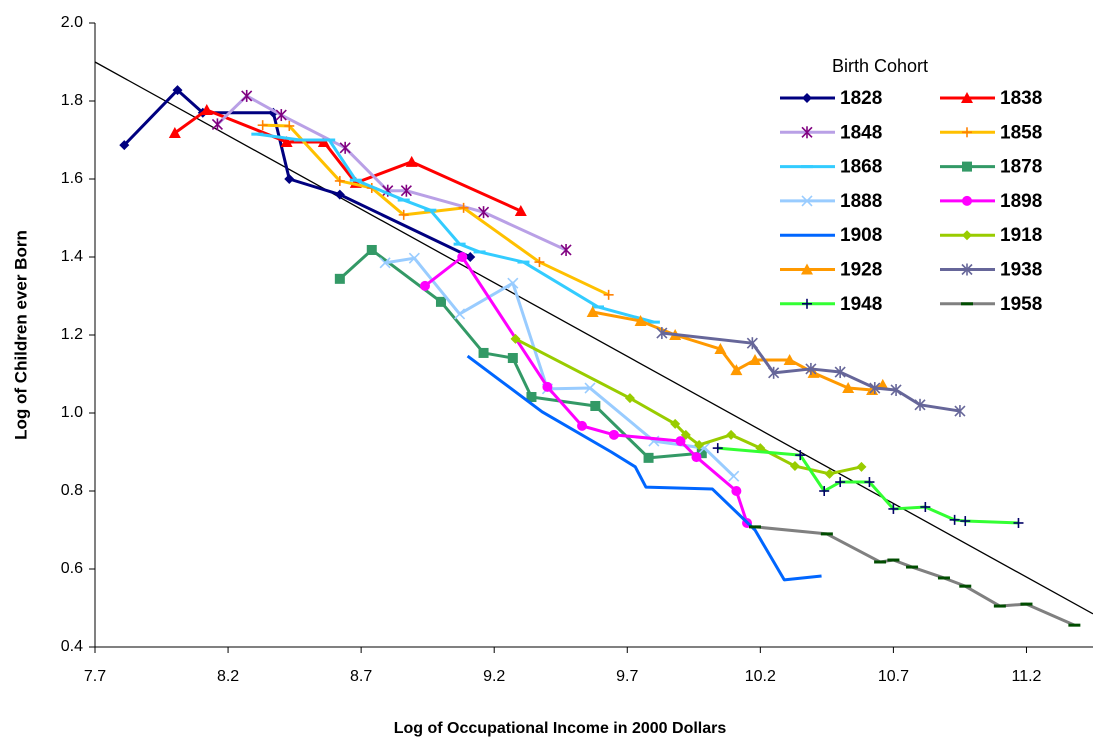 The width and height of the screenshot is (1093, 740). I want to click on legend-entry: 1838, so click(991, 98).